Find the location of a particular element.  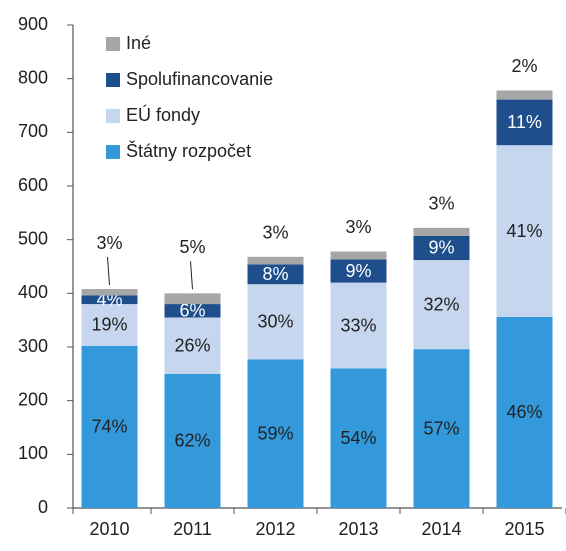

y-tick-label: 600 is located at coordinates (33, 185).